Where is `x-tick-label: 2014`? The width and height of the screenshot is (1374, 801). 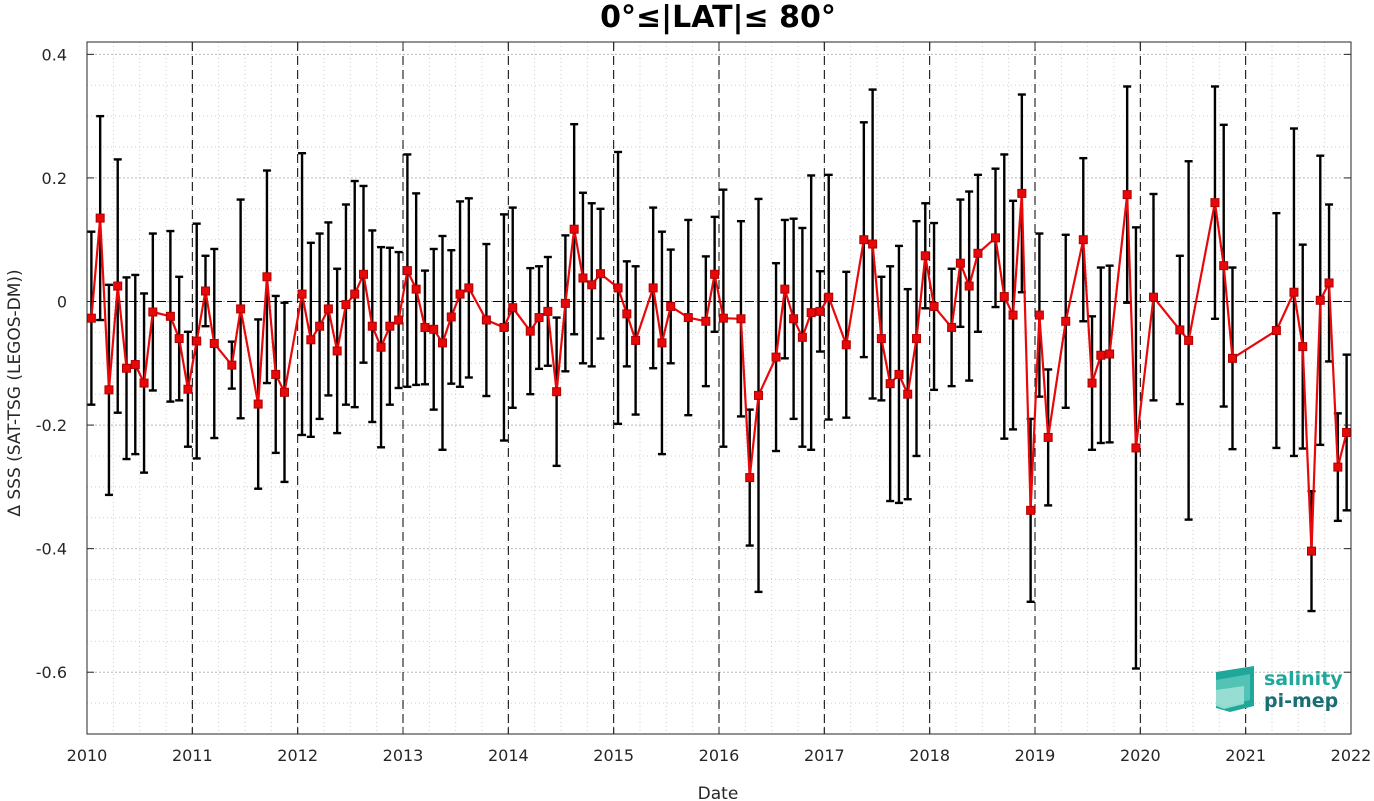 x-tick-label: 2014 is located at coordinates (508, 755).